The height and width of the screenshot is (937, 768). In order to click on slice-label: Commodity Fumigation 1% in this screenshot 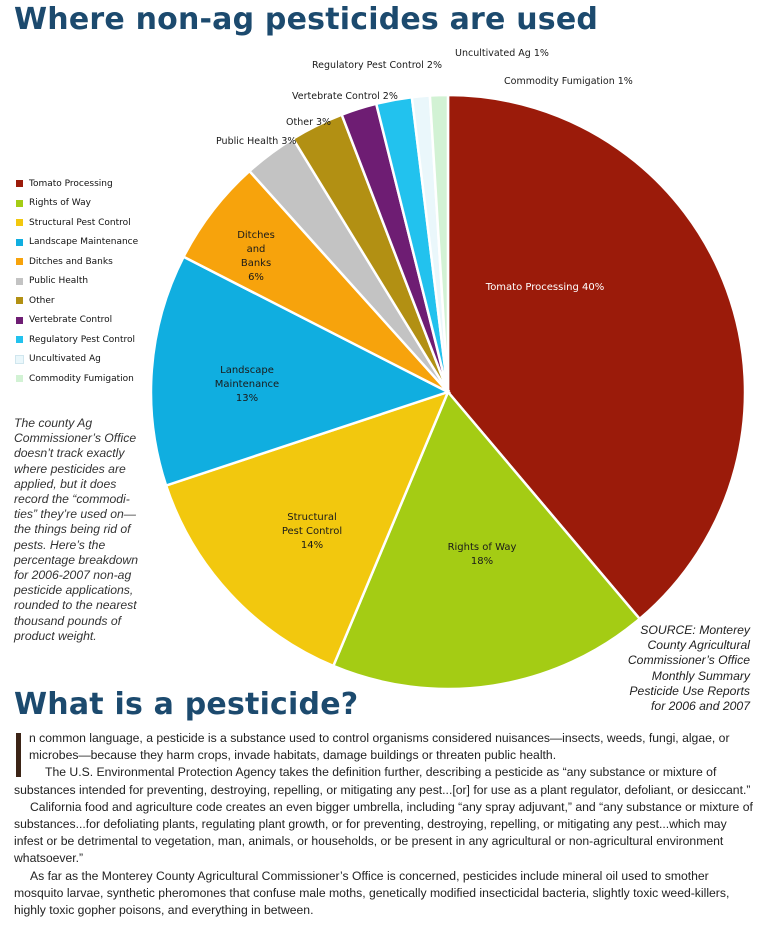, I will do `click(568, 81)`.